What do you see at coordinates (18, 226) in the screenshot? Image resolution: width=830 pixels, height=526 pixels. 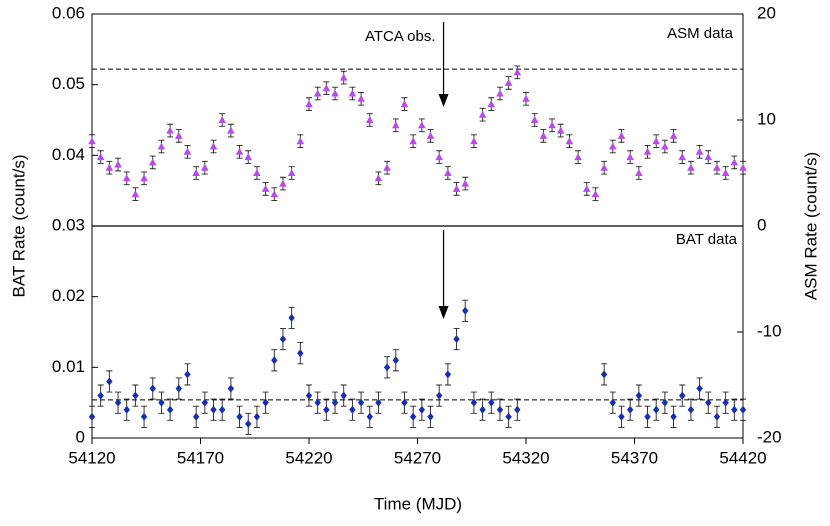 I see `y-axis-label: BAT Rate (count/s)` at bounding box center [18, 226].